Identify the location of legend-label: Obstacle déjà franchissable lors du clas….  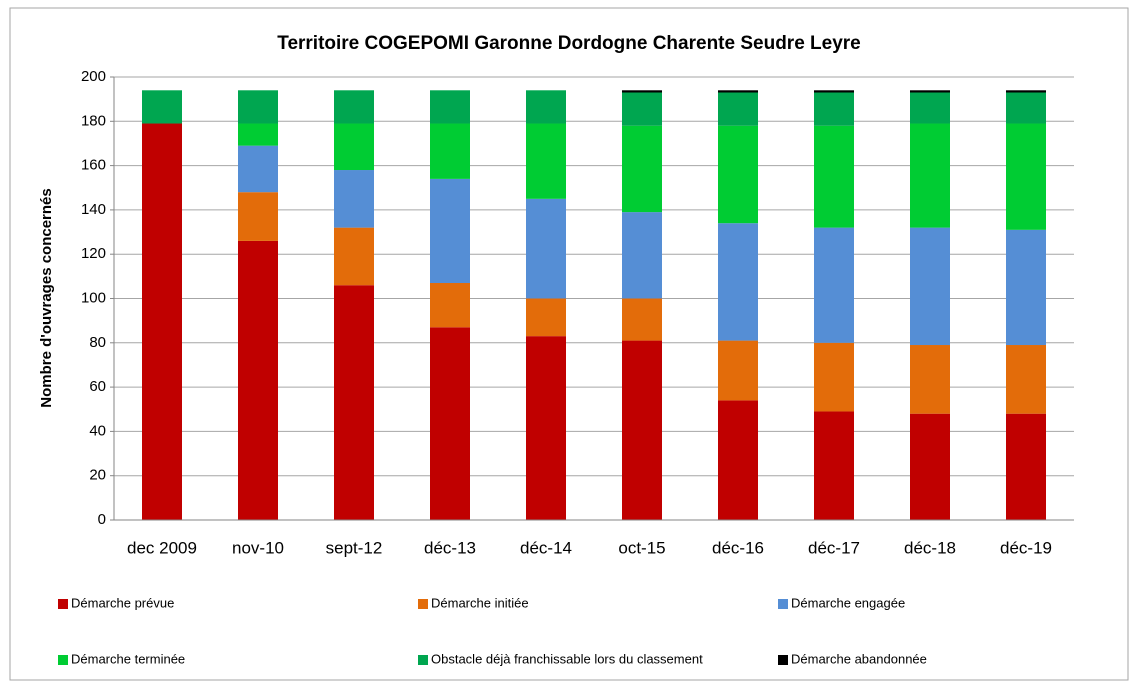
(567, 658).